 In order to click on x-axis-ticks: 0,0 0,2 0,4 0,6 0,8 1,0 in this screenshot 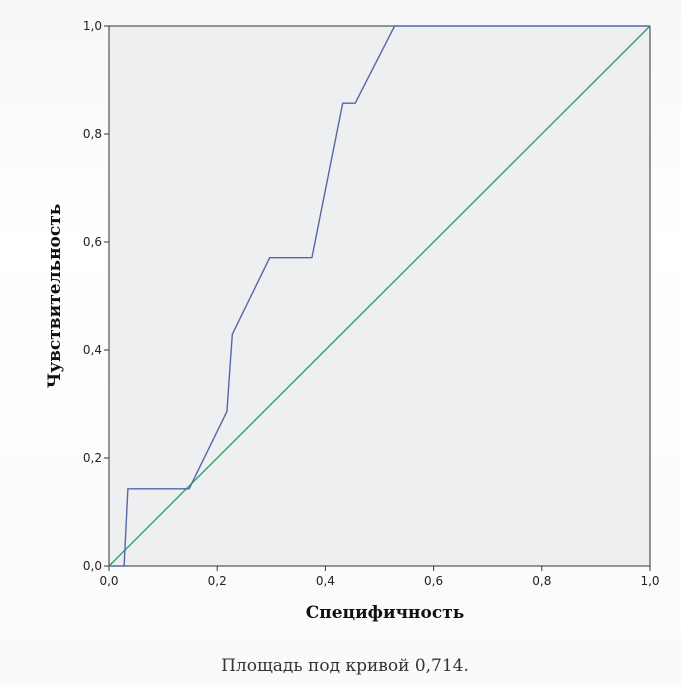, I will do `click(379, 577)`.